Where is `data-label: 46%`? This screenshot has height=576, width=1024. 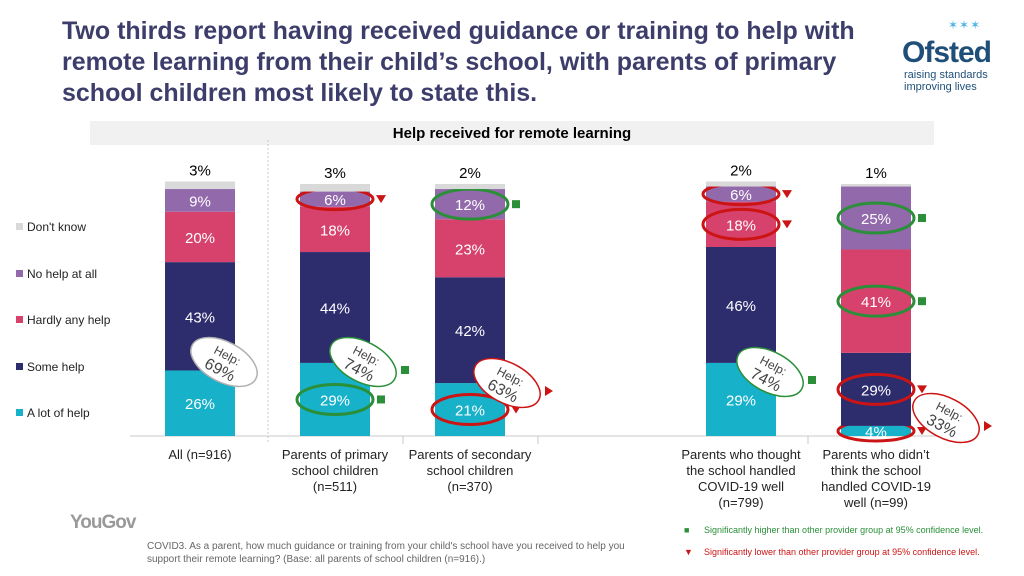 data-label: 46% is located at coordinates (741, 306).